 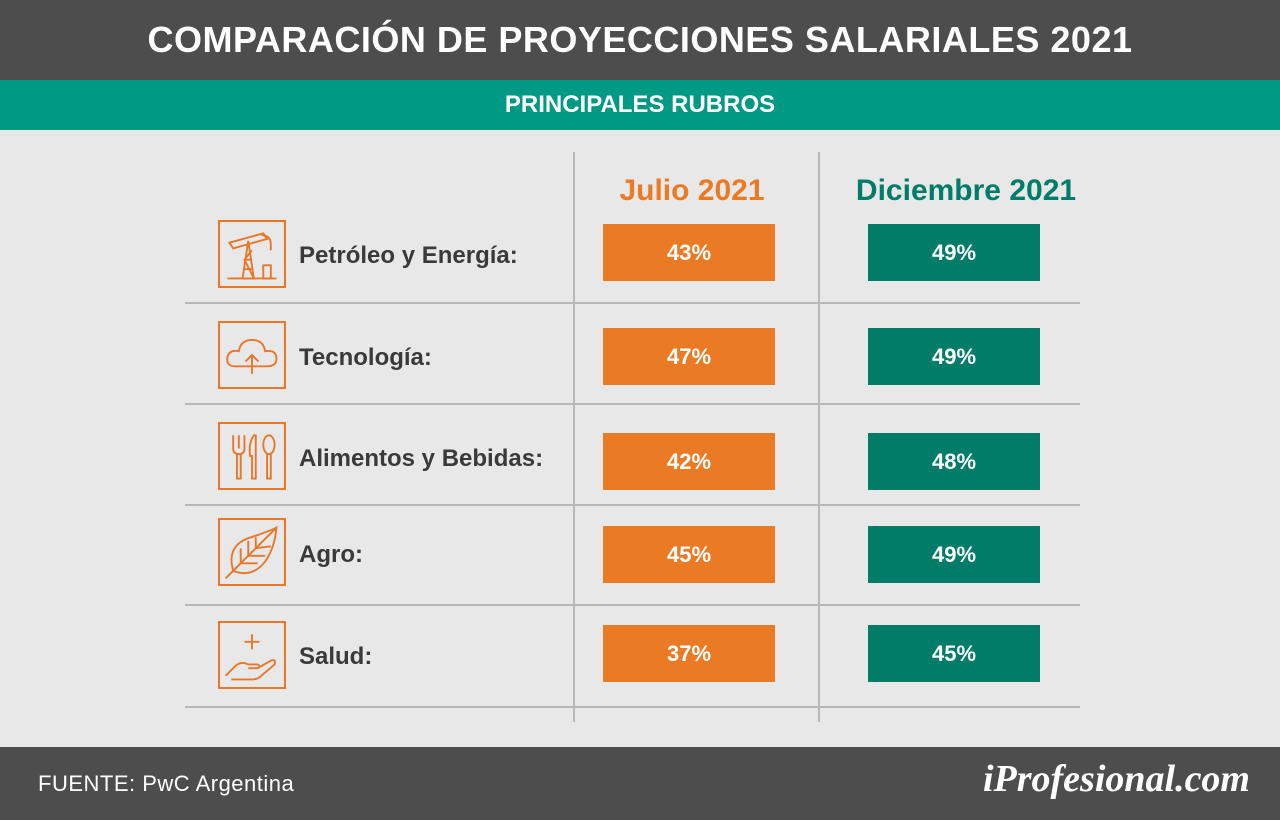 I want to click on cloud-upload-icon, so click(x=252, y=355).